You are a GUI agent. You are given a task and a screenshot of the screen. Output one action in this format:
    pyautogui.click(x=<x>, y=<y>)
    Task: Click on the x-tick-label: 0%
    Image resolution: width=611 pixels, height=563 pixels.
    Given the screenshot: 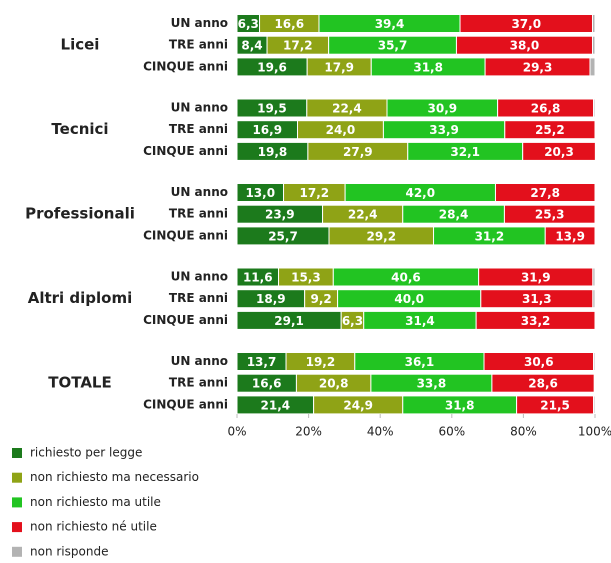 What is the action you would take?
    pyautogui.click(x=236, y=432)
    